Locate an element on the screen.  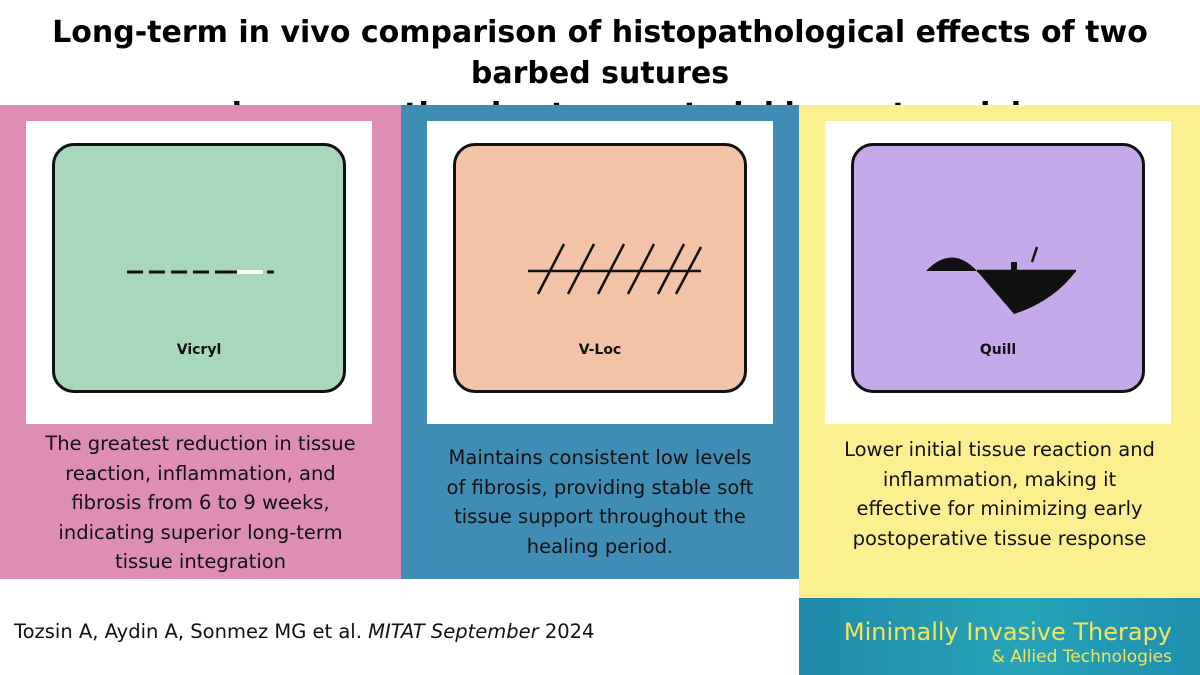
caption-line: reaction, inflammation, and is located at coordinates (200, 473).